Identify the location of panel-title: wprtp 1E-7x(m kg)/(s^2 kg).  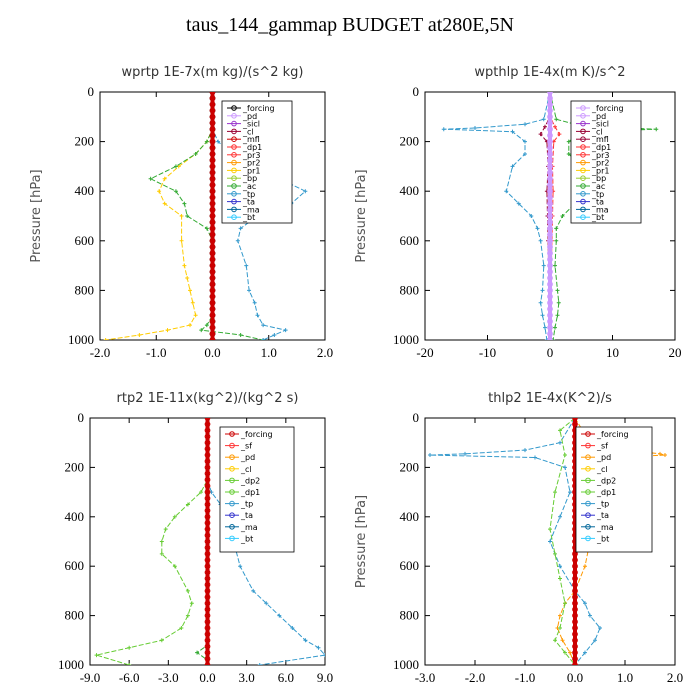
(213, 72).